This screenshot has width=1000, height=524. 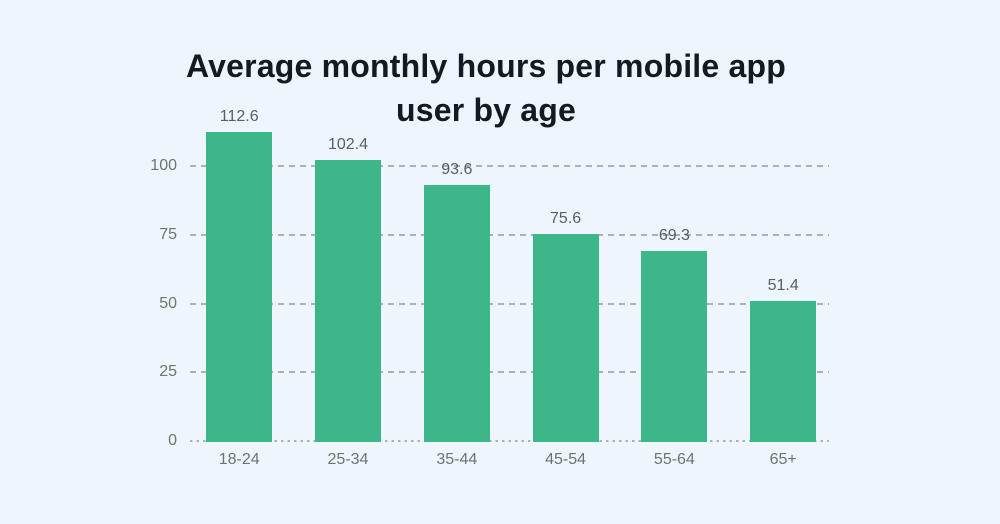 I want to click on bar-value-label: 69.3, so click(x=674, y=235).